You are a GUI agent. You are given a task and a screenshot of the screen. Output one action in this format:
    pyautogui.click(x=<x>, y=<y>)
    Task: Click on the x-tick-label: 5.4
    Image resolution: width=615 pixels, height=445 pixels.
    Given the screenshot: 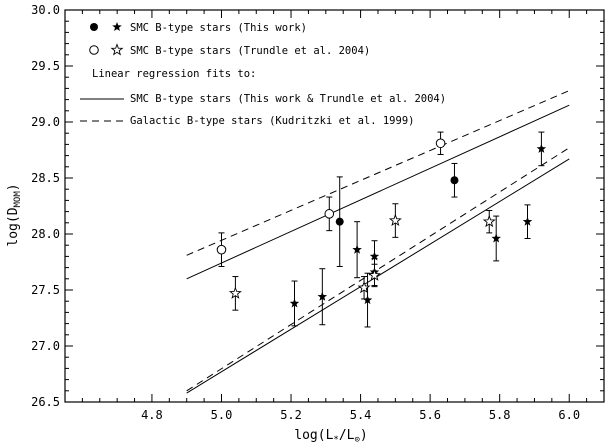 What is the action you would take?
    pyautogui.click(x=361, y=415)
    